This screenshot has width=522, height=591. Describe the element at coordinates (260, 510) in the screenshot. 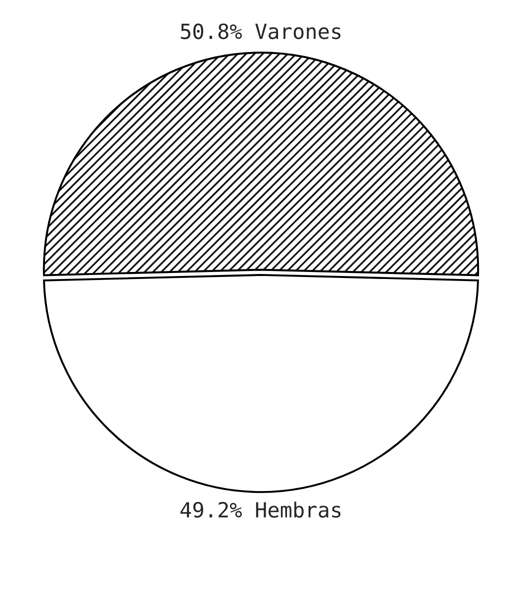

I see `slice-label: 49.2% Hembras` at that location.